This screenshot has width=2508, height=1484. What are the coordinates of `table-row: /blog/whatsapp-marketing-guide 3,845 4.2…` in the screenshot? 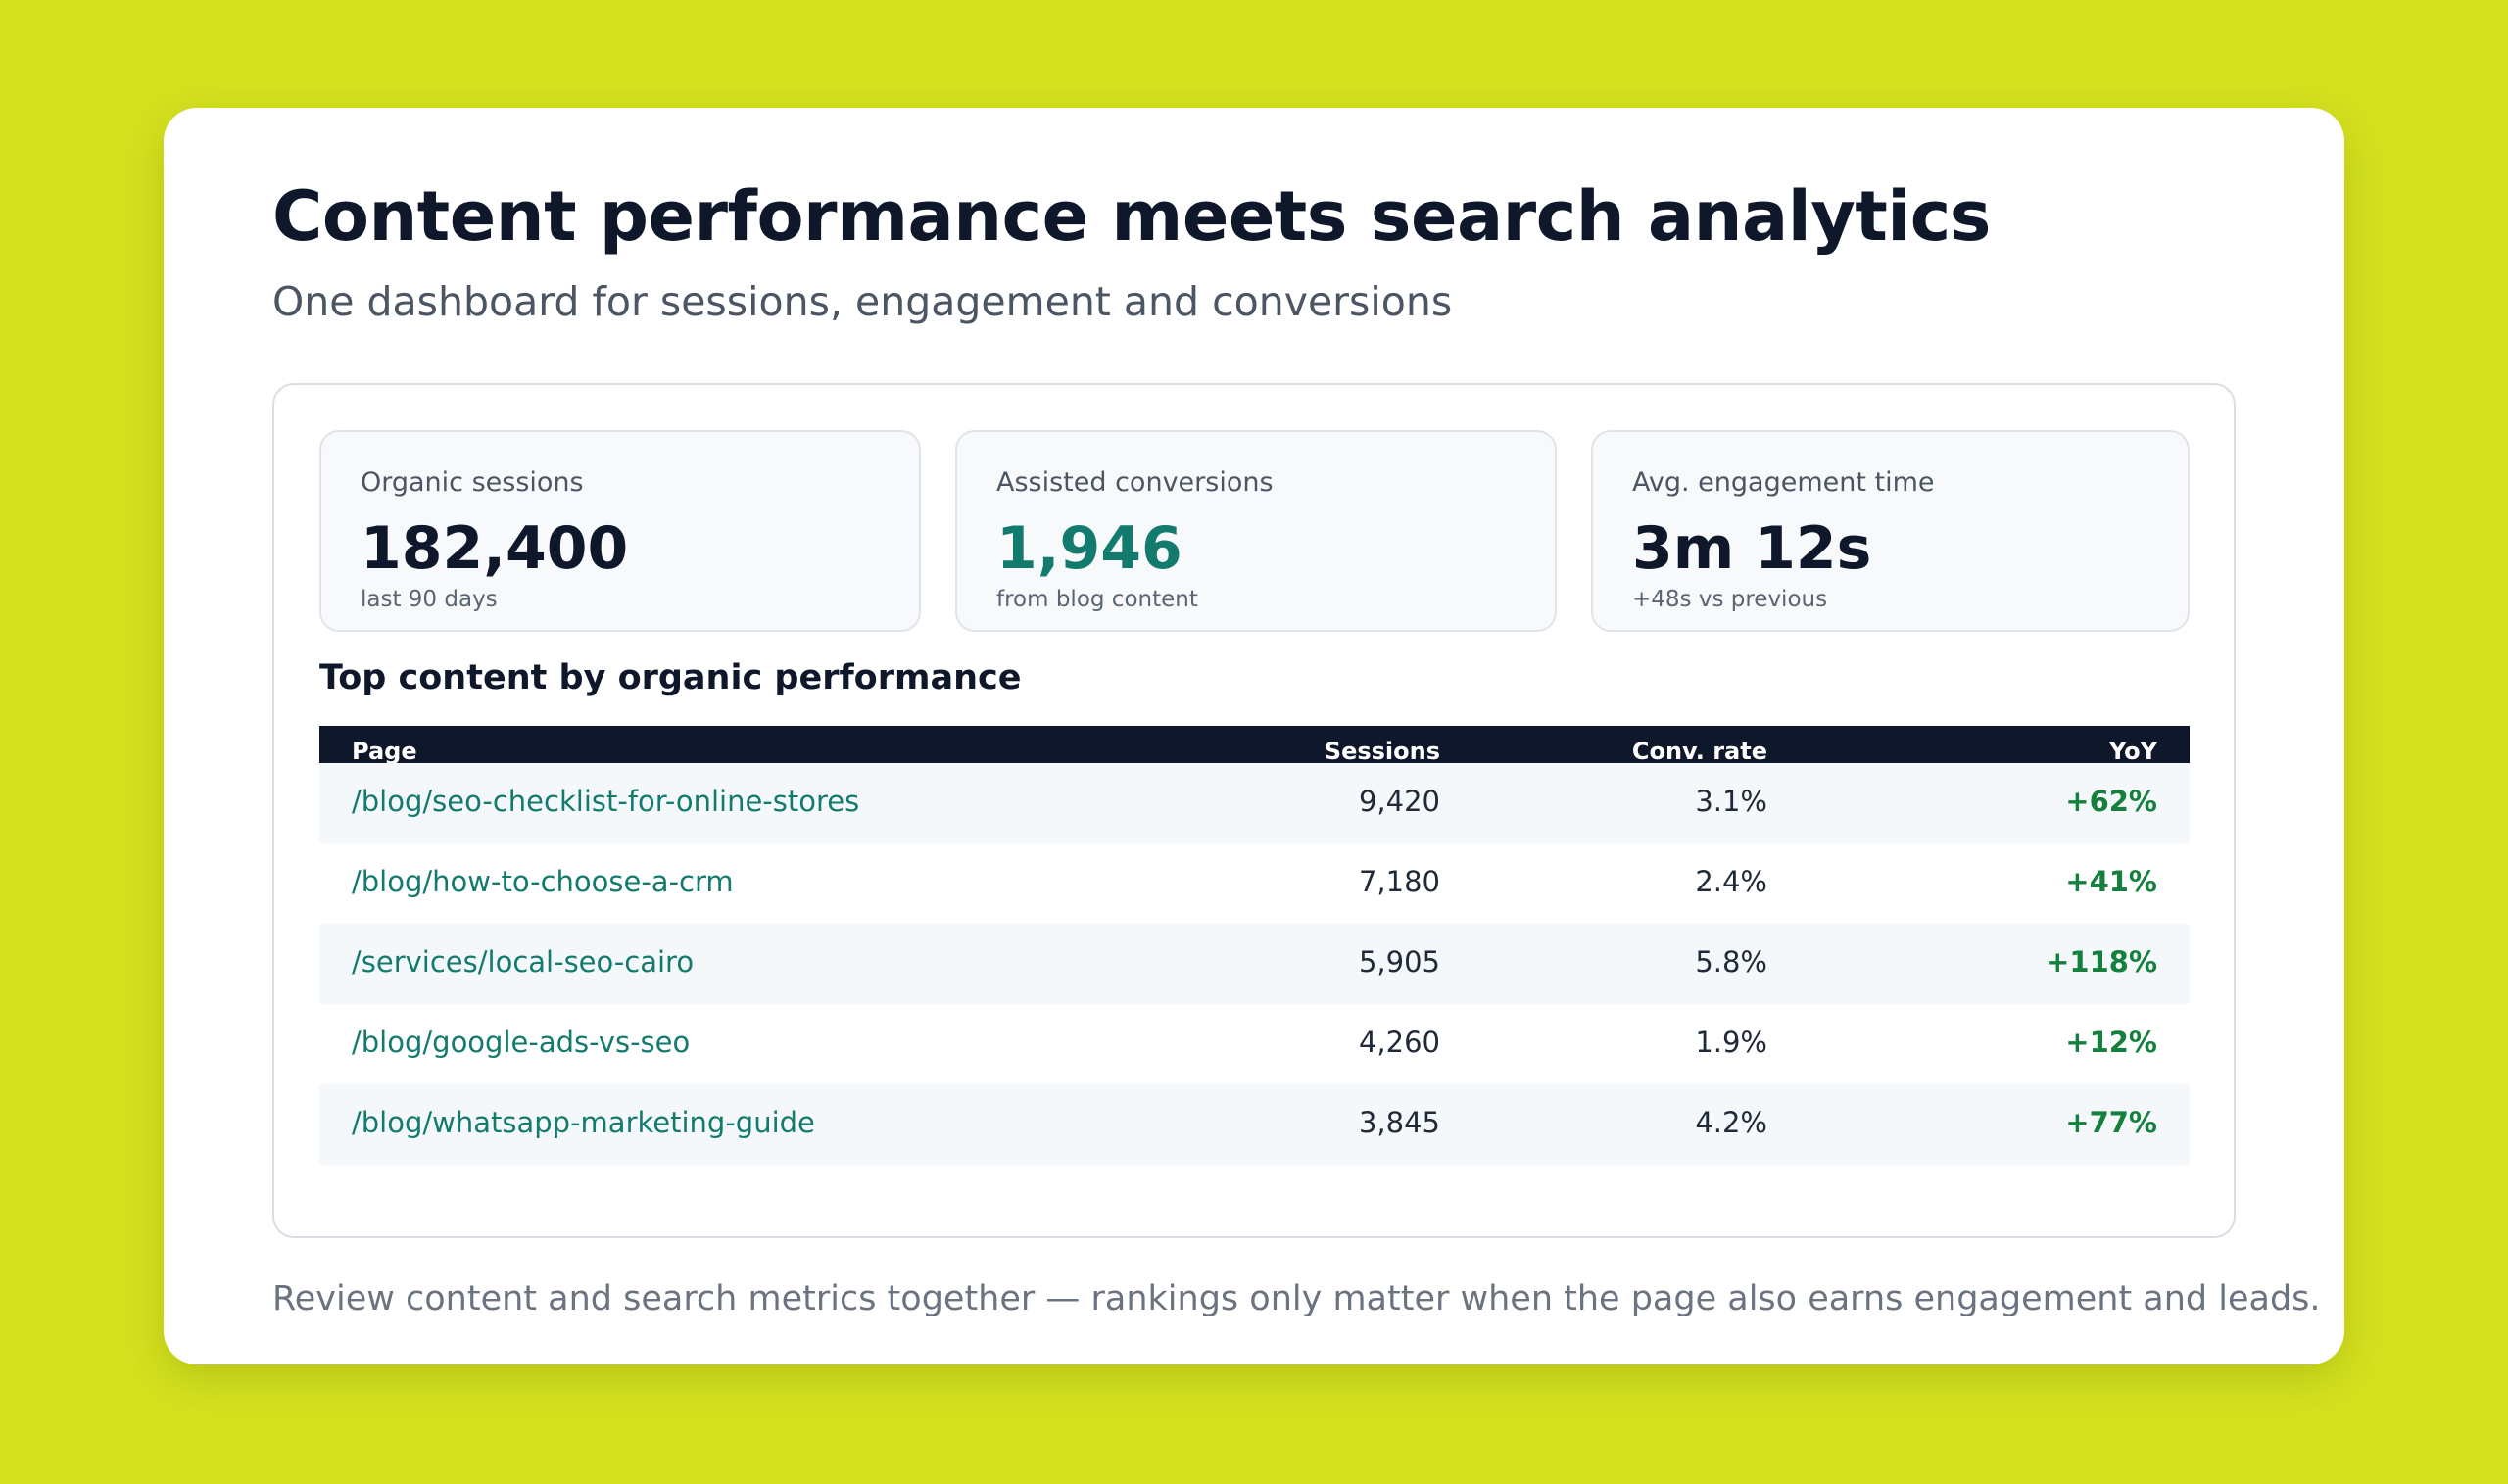 It's located at (1254, 1124).